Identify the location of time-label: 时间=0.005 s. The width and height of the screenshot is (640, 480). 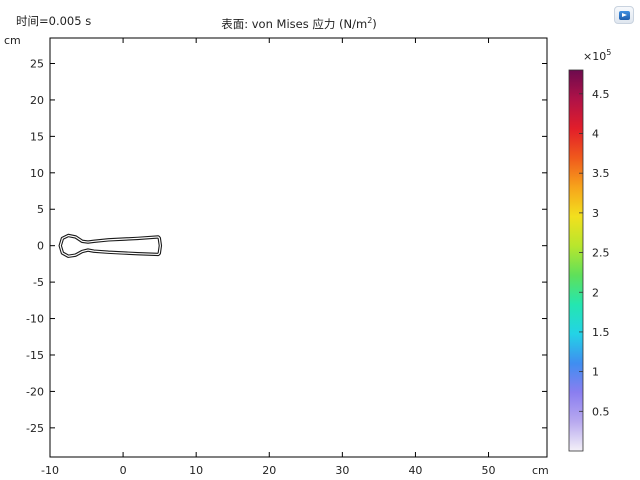
(53, 21).